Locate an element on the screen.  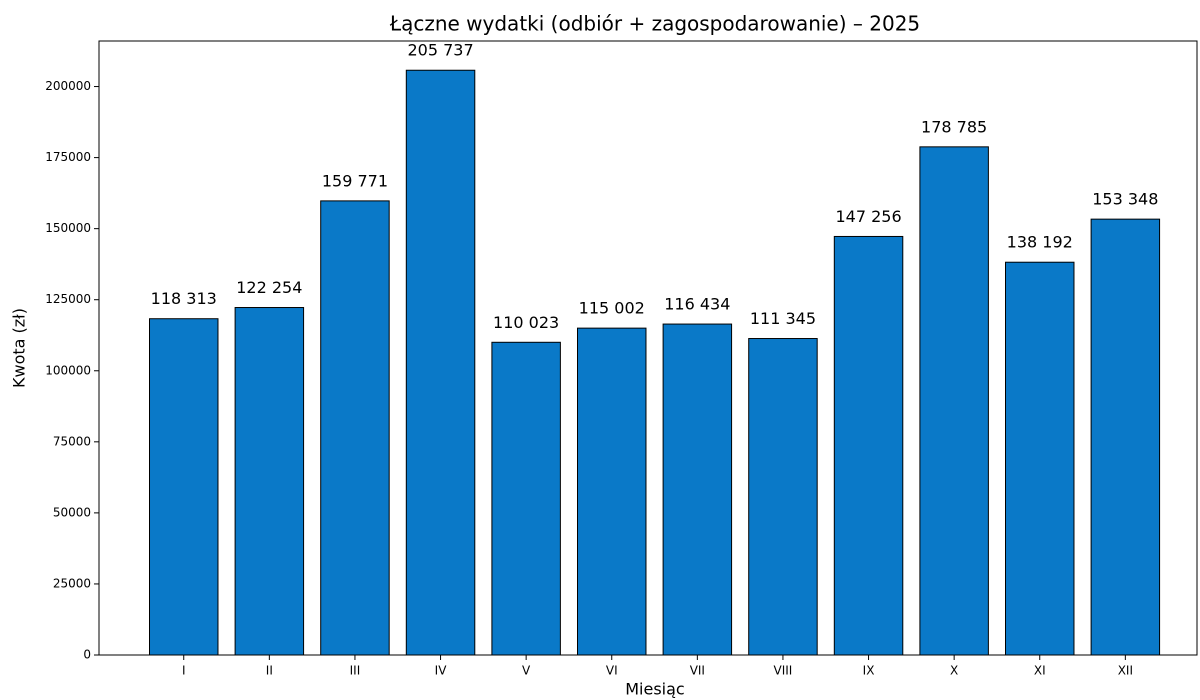
y-tick-label: 25000 is located at coordinates (72, 583).